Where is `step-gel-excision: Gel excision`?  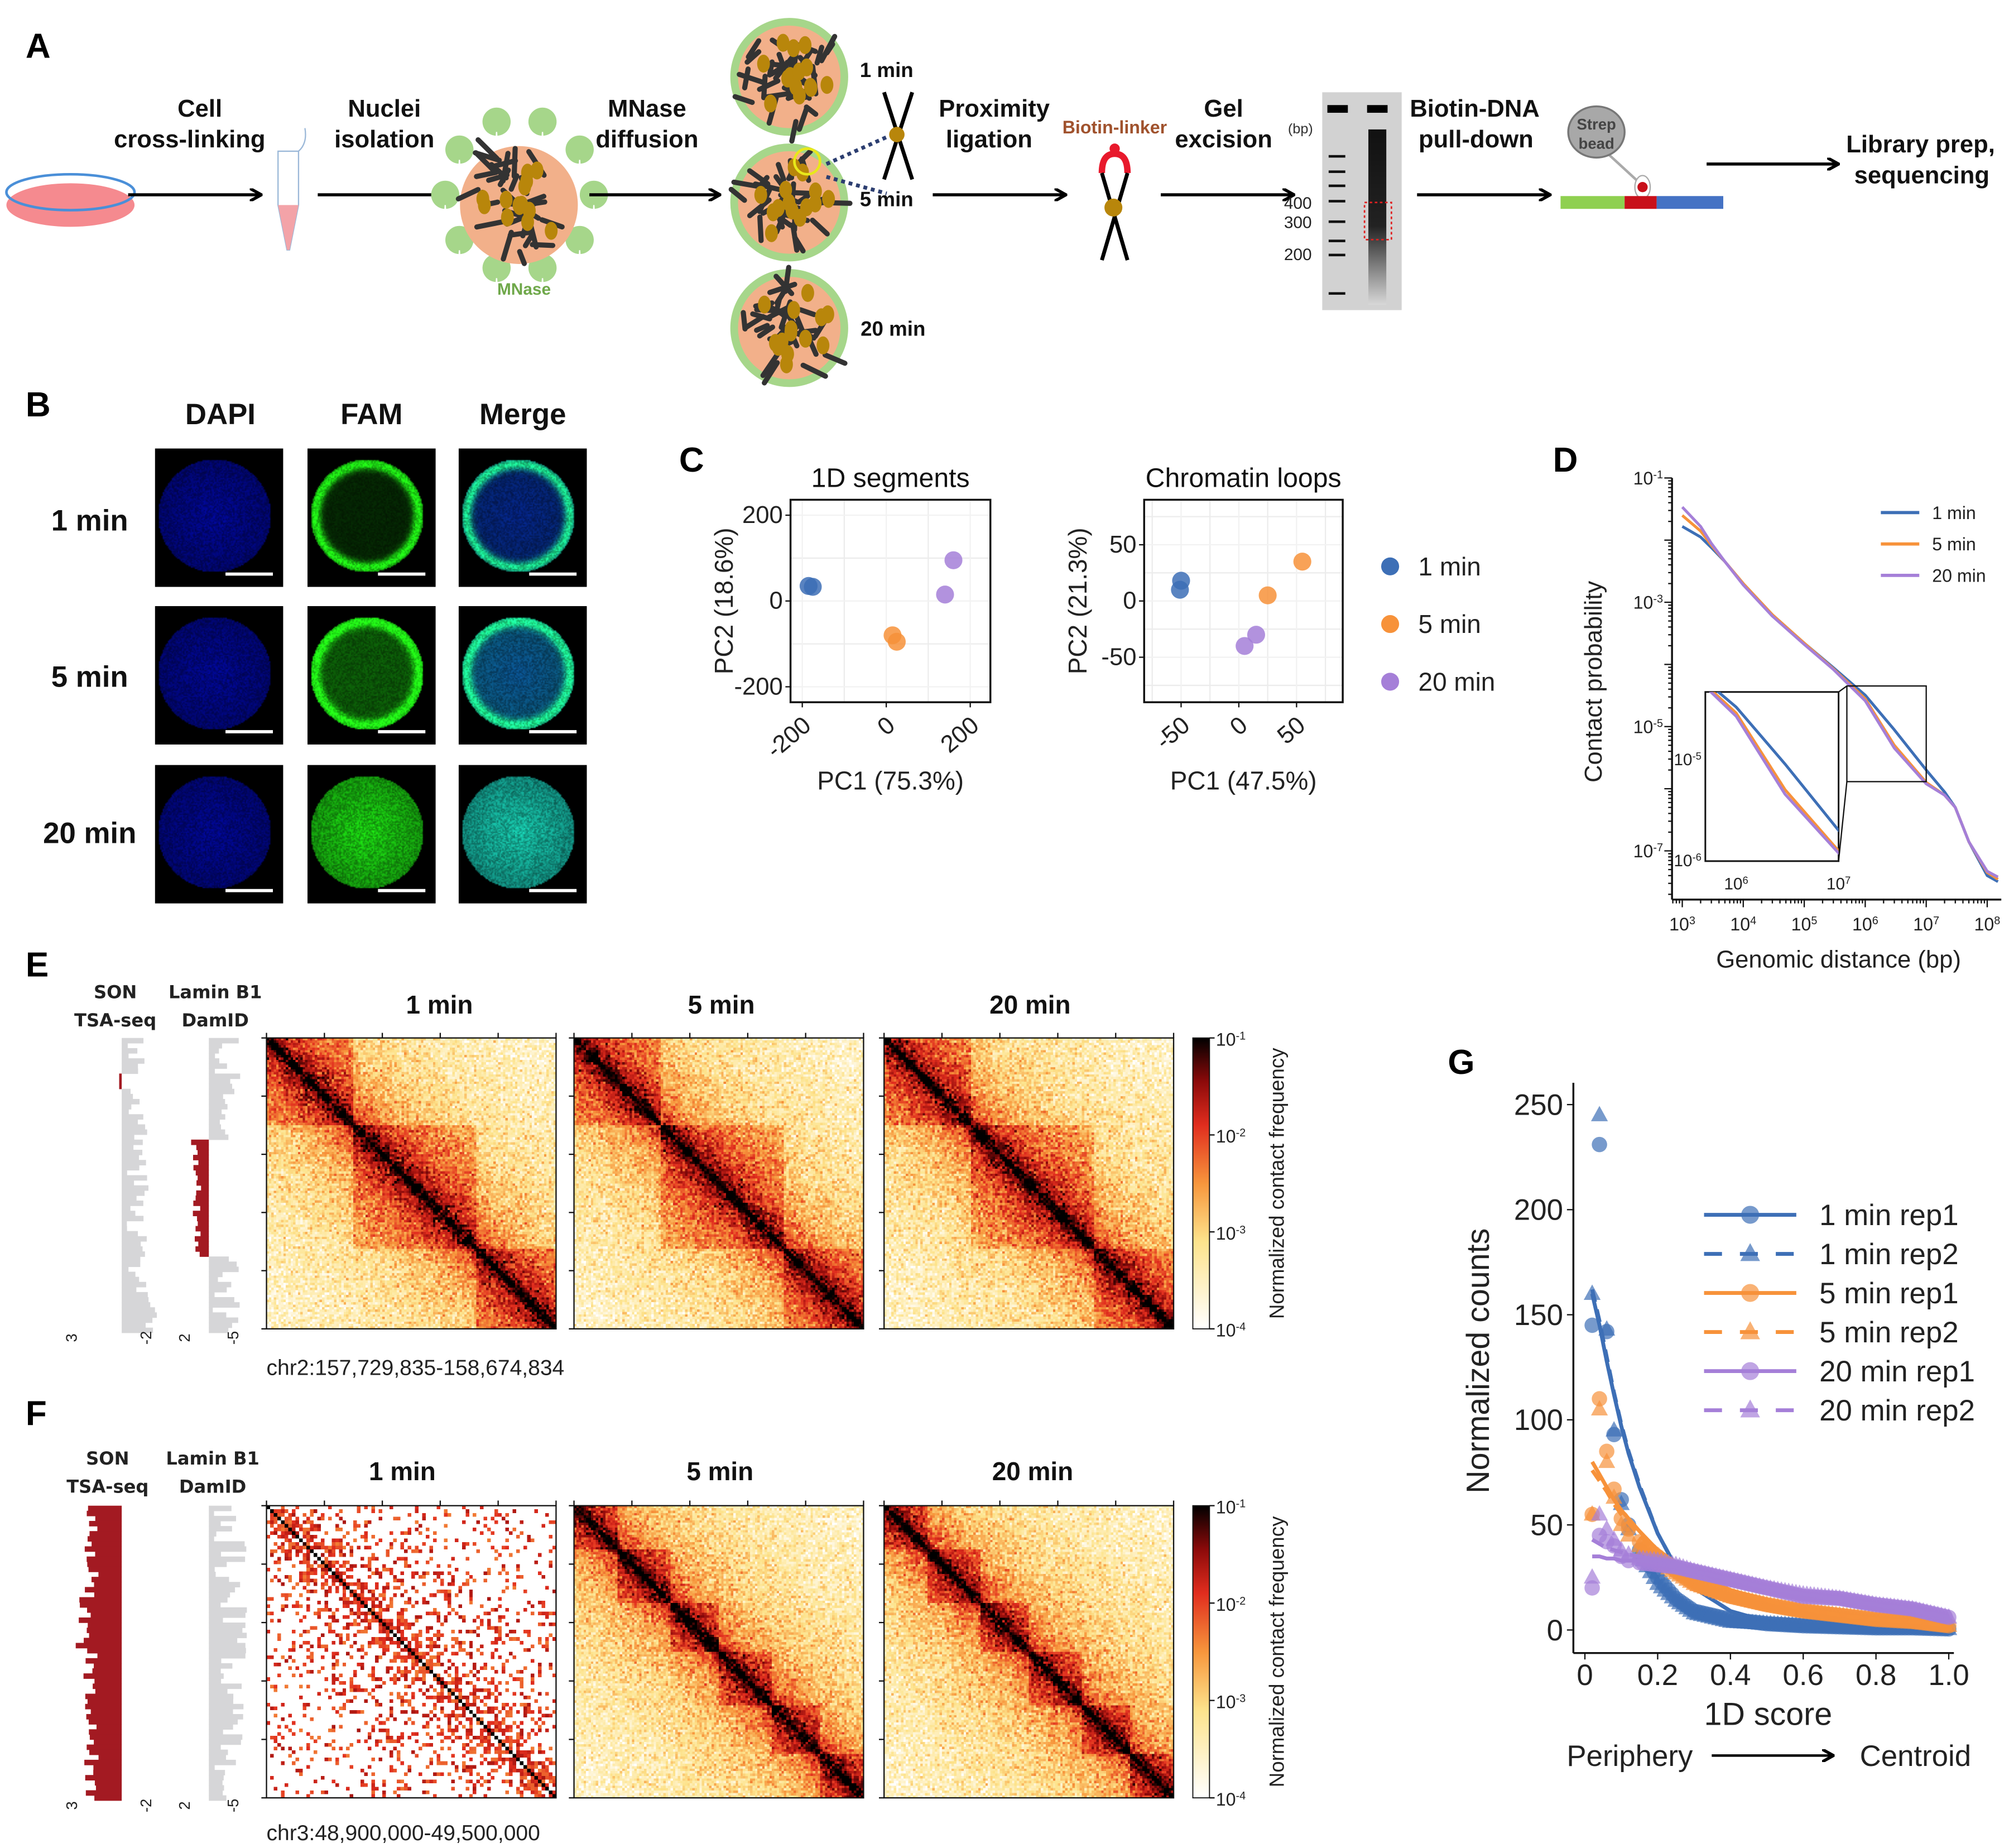
step-gel-excision: Gel excision is located at coordinates (1226, 145).